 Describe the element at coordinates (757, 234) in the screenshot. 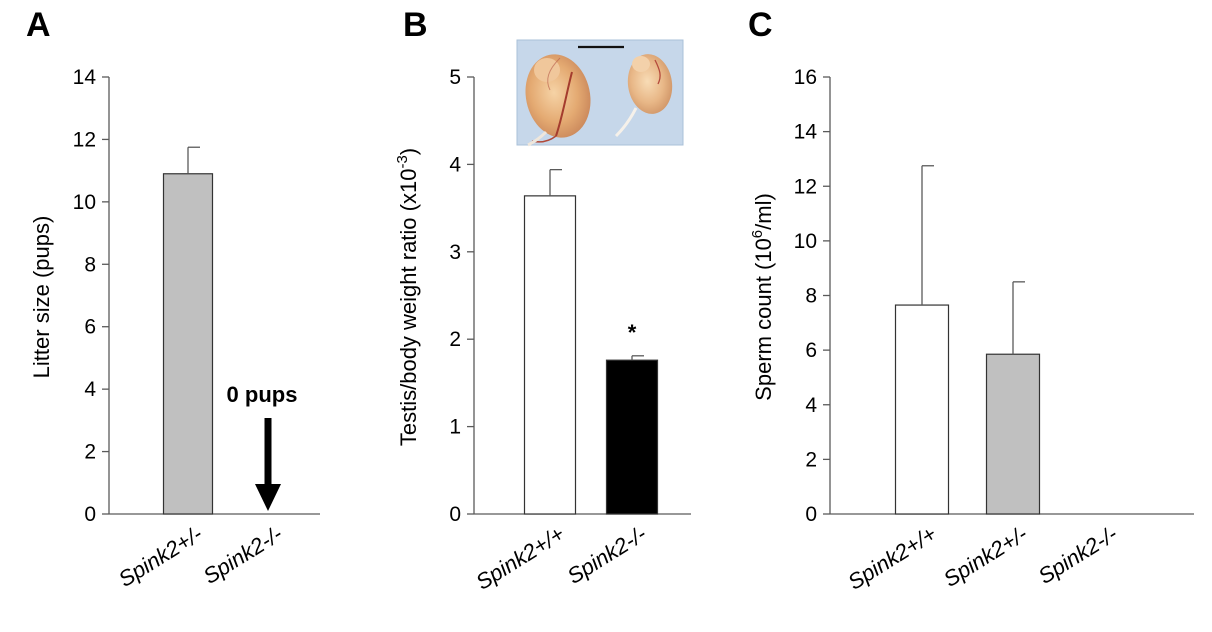

I see `panel-c-y-axis-label-superscript: 6` at that location.